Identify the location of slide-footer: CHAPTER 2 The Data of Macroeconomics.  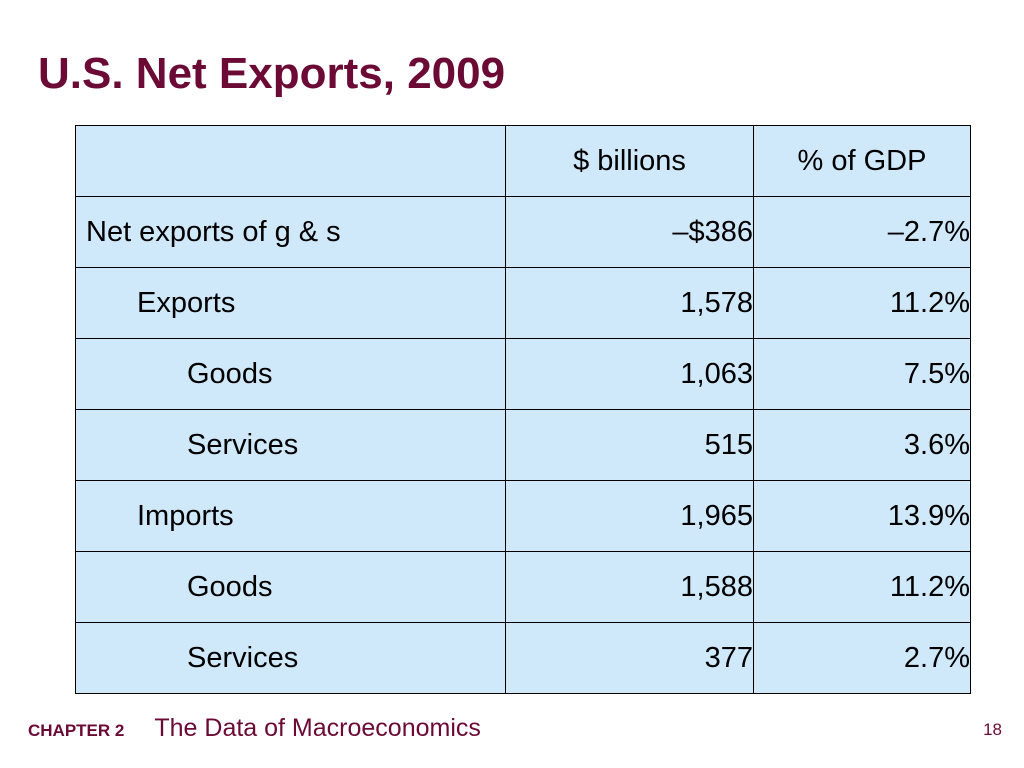
(254, 731).